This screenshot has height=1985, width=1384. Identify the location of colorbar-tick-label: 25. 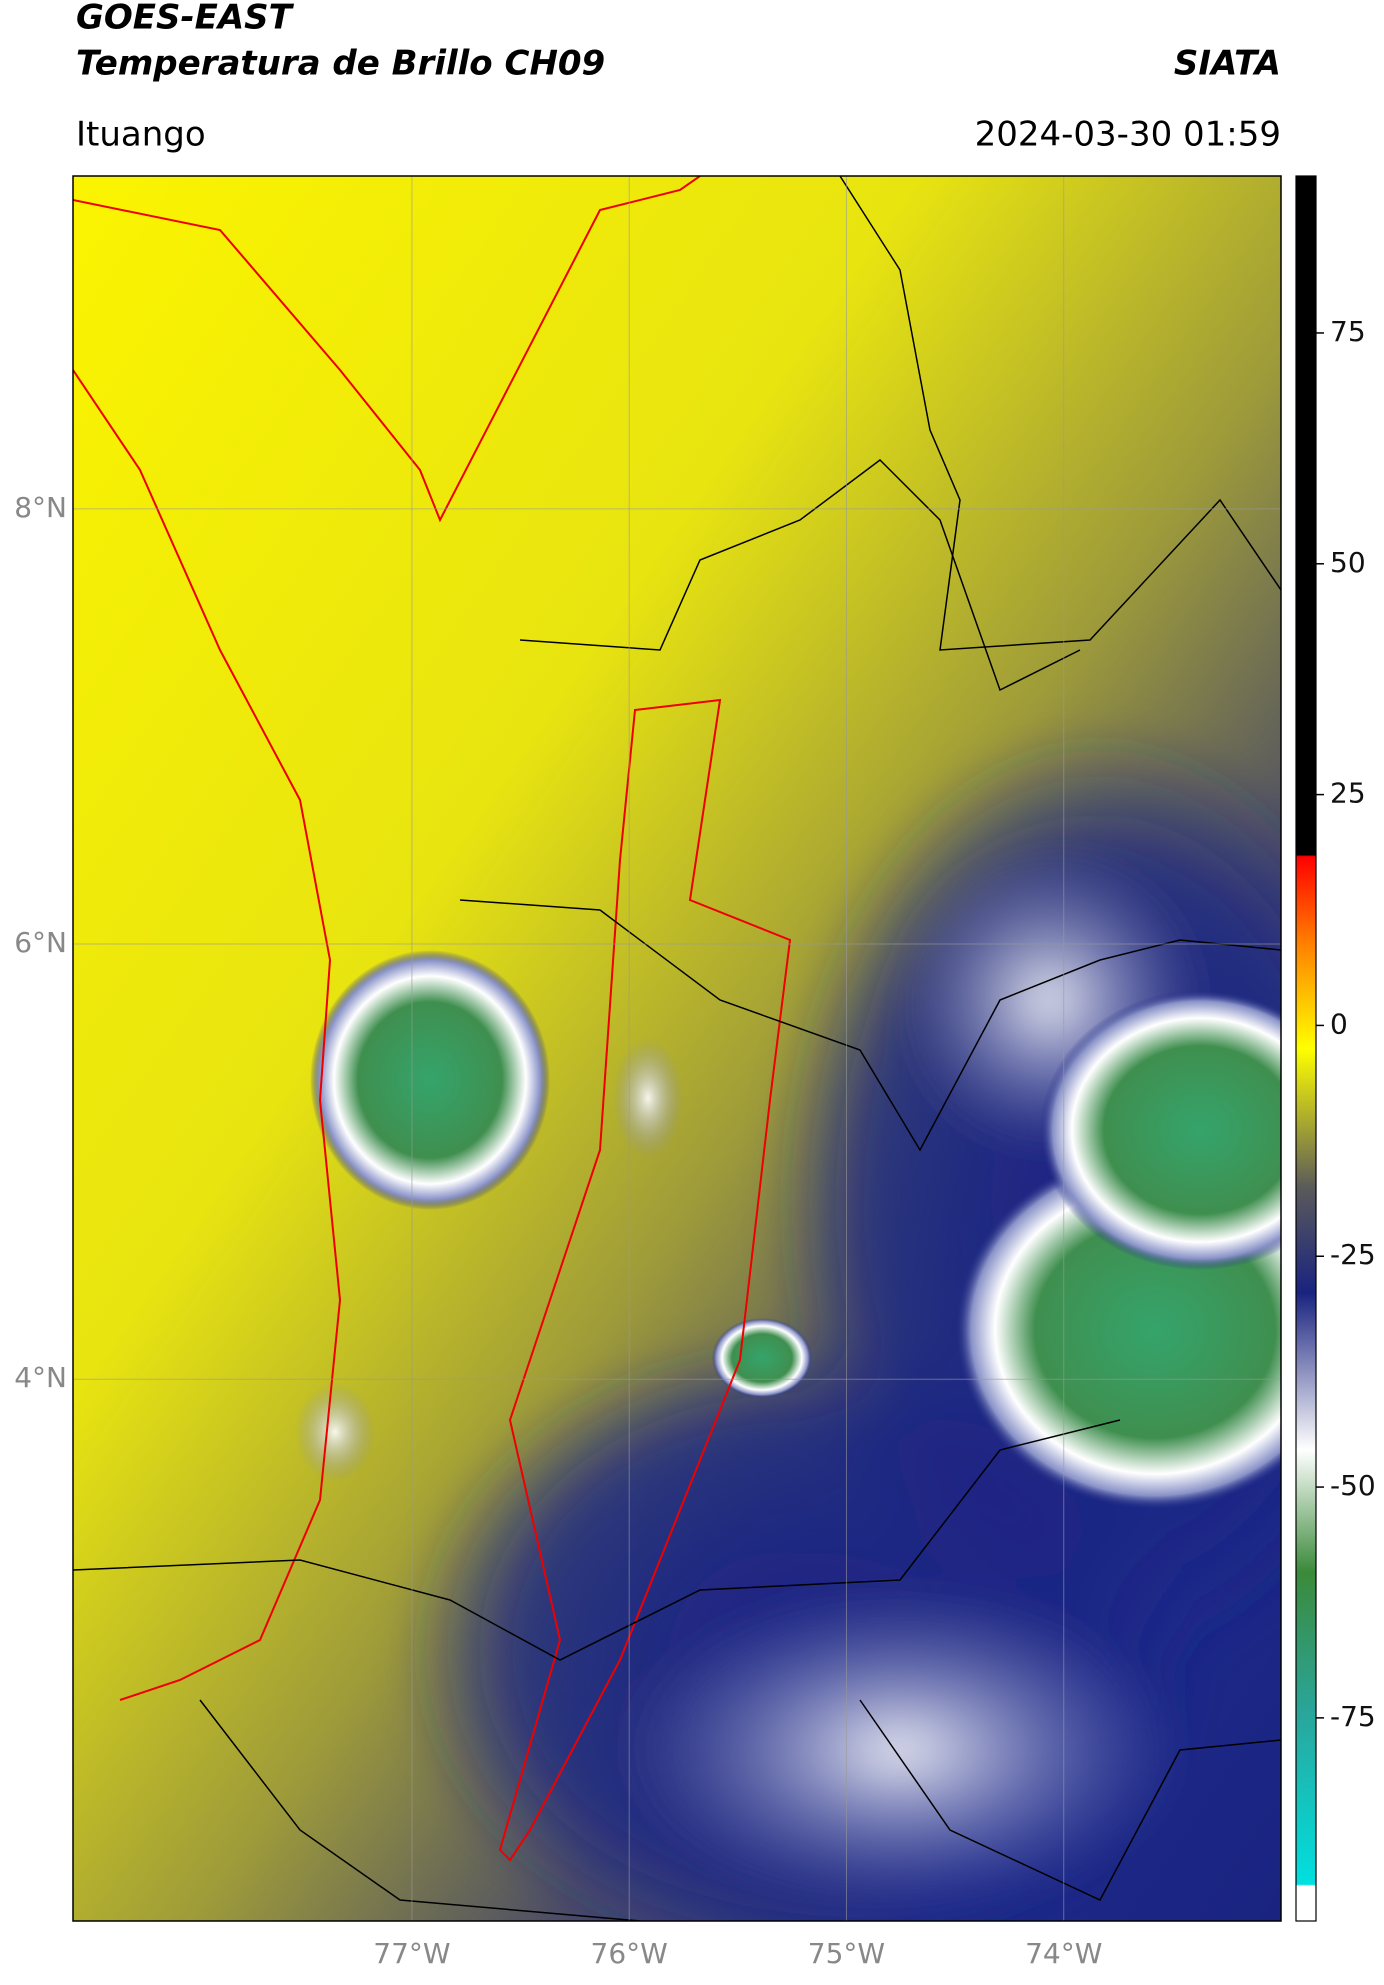
(1348, 793).